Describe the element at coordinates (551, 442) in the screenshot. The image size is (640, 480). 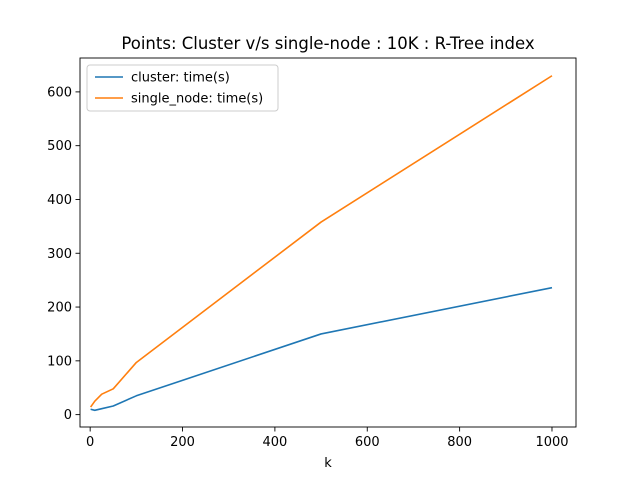
I see `x-tick-label: 1000` at that location.